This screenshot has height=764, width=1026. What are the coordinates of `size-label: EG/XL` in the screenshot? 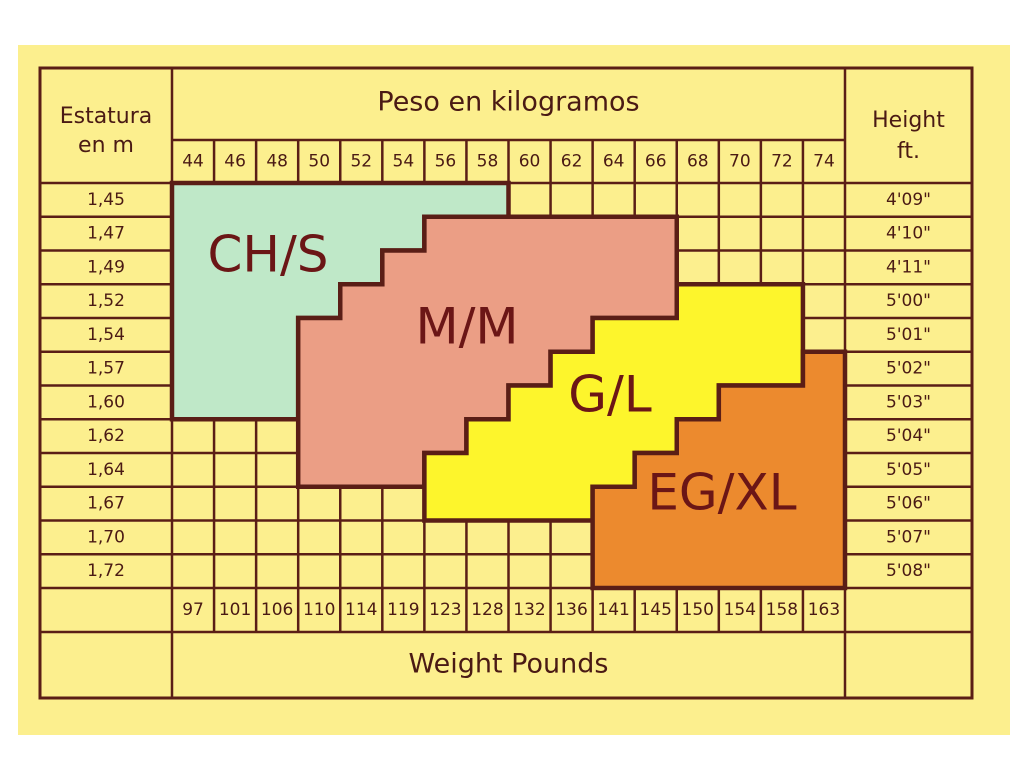 It's located at (721, 493).